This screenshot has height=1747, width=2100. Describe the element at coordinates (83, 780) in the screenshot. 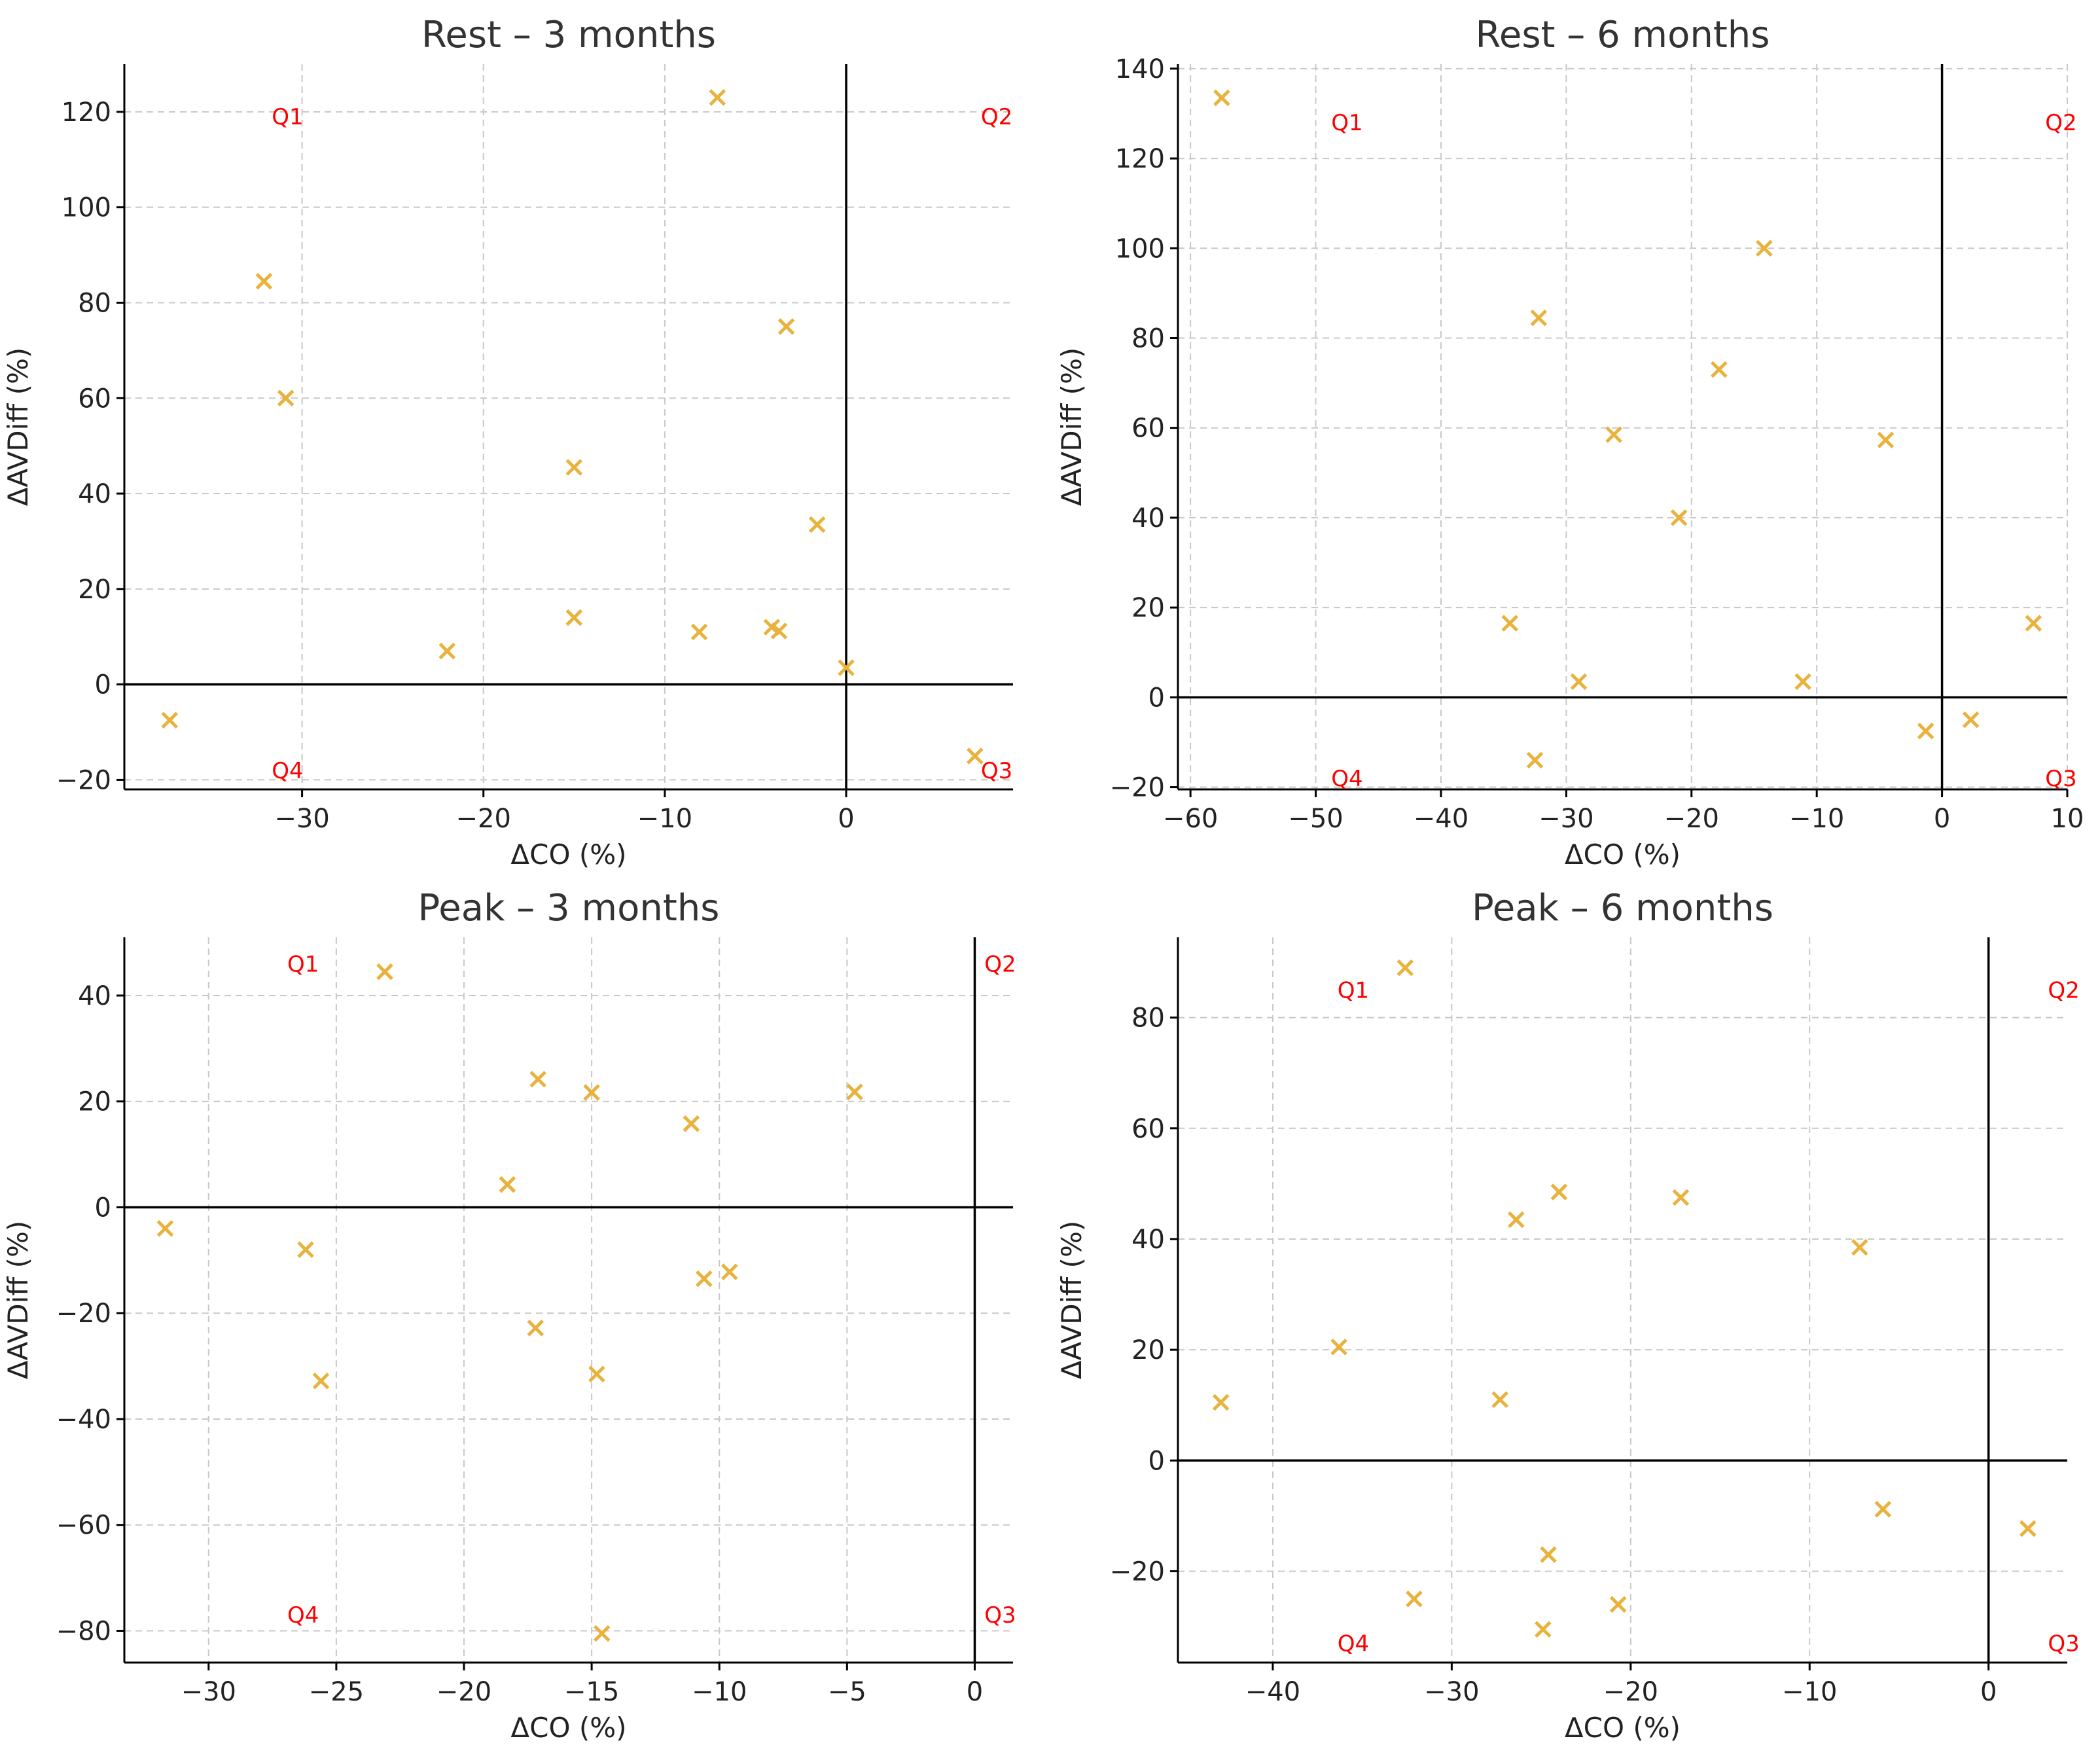

I see `y-tick-label: −20` at that location.